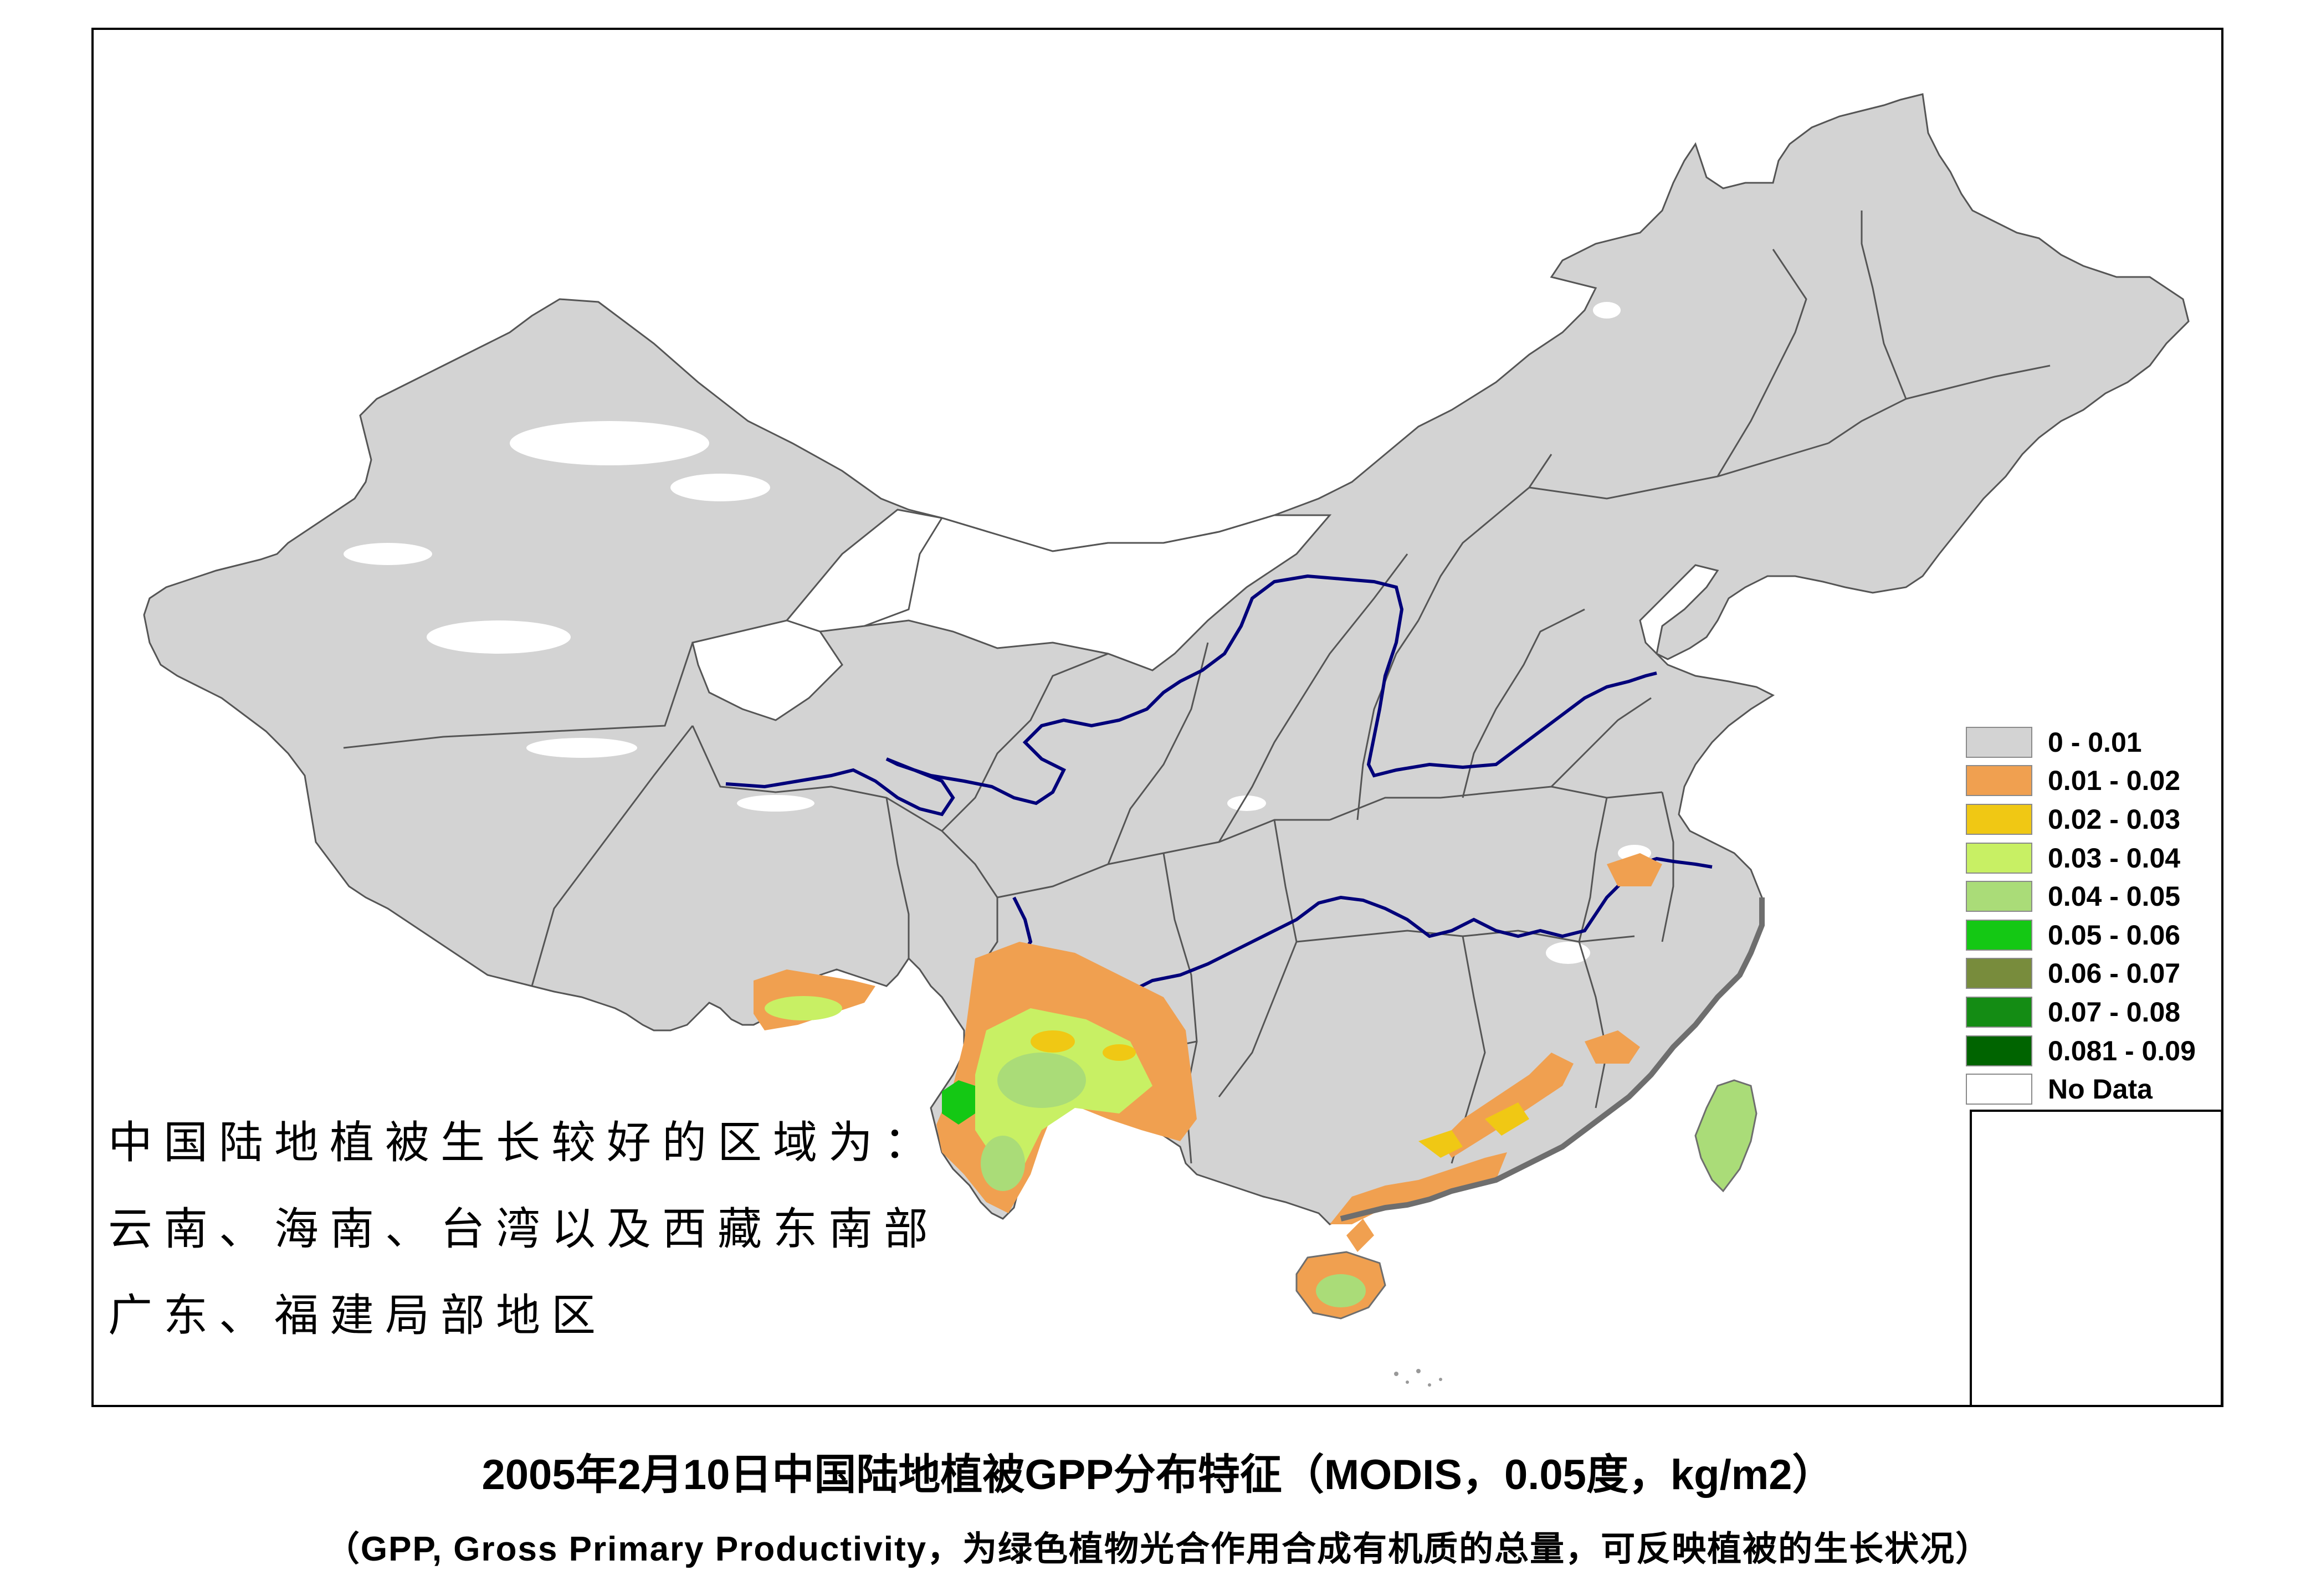 This screenshot has width=2316, height=1596. Describe the element at coordinates (2096, 1258) in the screenshot. I see `inset-frame` at that location.